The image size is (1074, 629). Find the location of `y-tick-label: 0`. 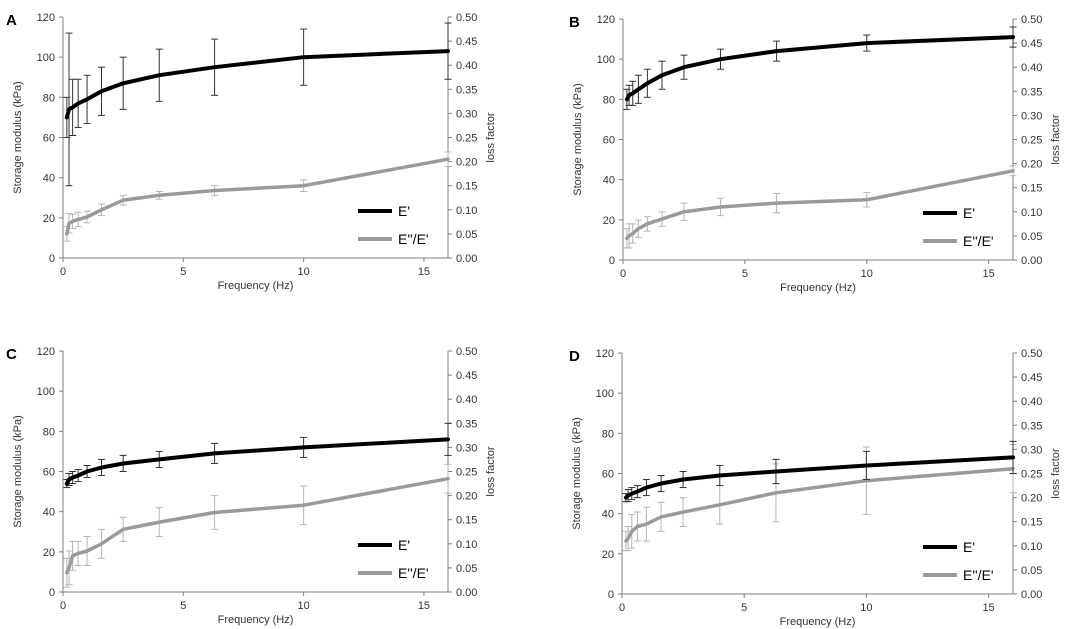

y-tick-label: 0 is located at coordinates (612, 261).